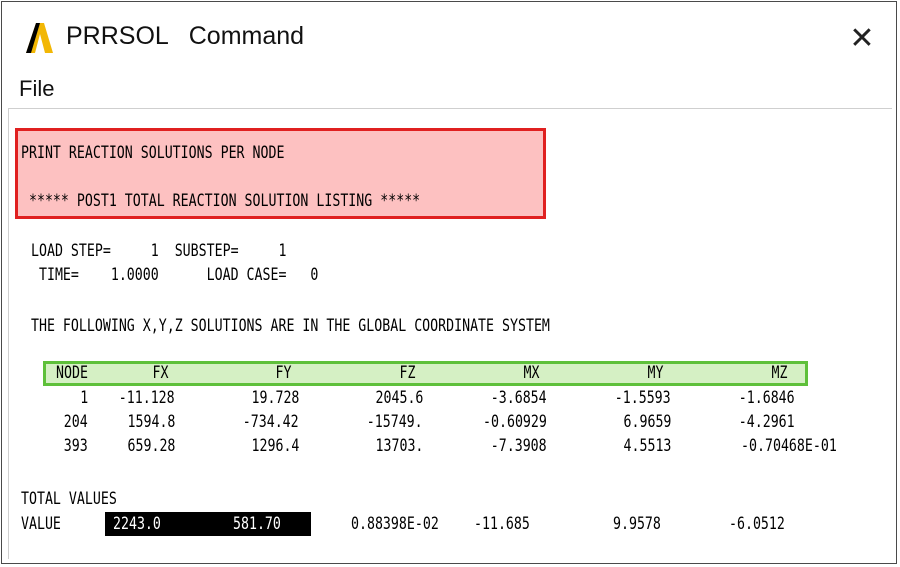  What do you see at coordinates (399, 398) in the screenshot?
I see `table-cell-fz: 2045.6` at bounding box center [399, 398].